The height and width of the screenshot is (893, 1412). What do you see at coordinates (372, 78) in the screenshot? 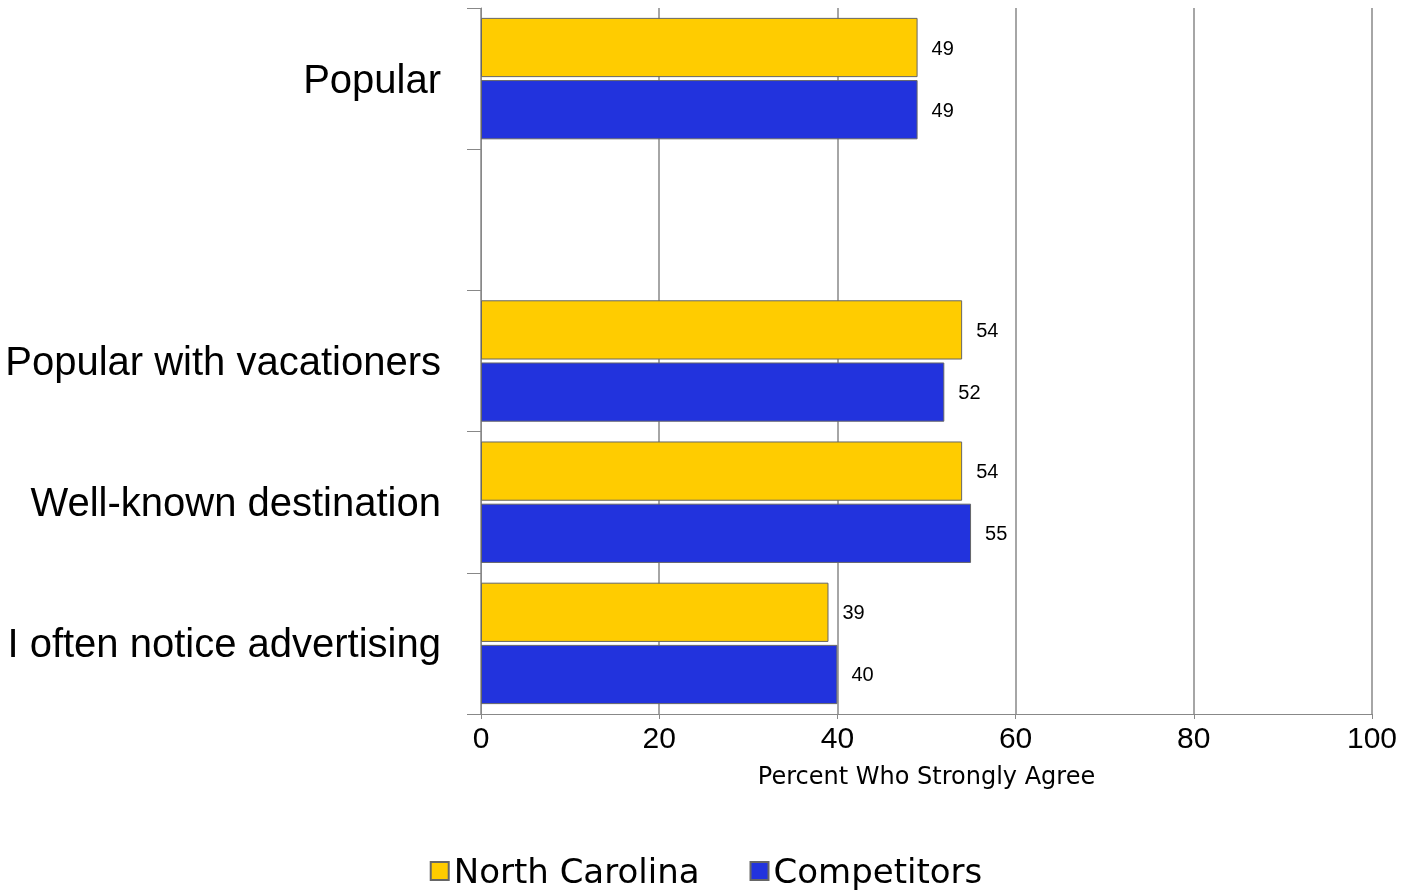
I see `y-tick-label: Popular` at bounding box center [372, 78].